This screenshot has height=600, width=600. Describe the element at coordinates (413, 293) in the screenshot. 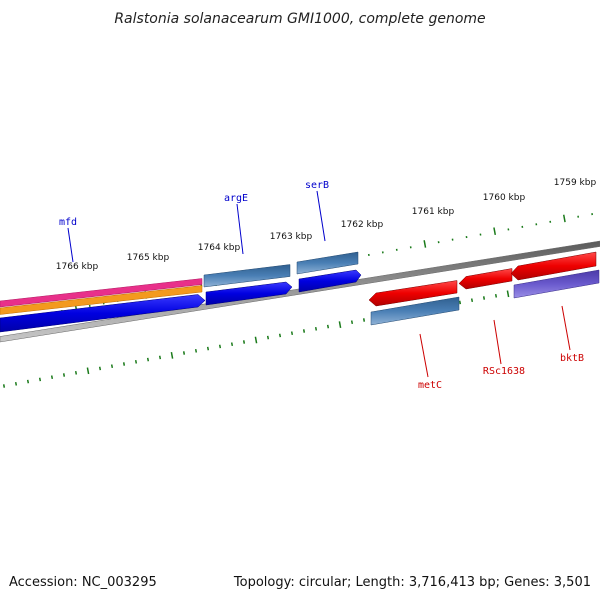

I see `gene-arrow-metC` at that location.